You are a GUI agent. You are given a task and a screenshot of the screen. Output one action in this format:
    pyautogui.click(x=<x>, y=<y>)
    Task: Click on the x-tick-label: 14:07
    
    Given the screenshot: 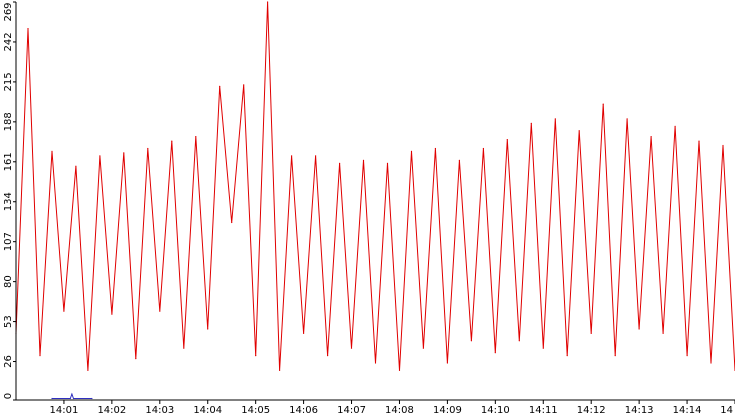 What is the action you would take?
    pyautogui.click(x=351, y=410)
    